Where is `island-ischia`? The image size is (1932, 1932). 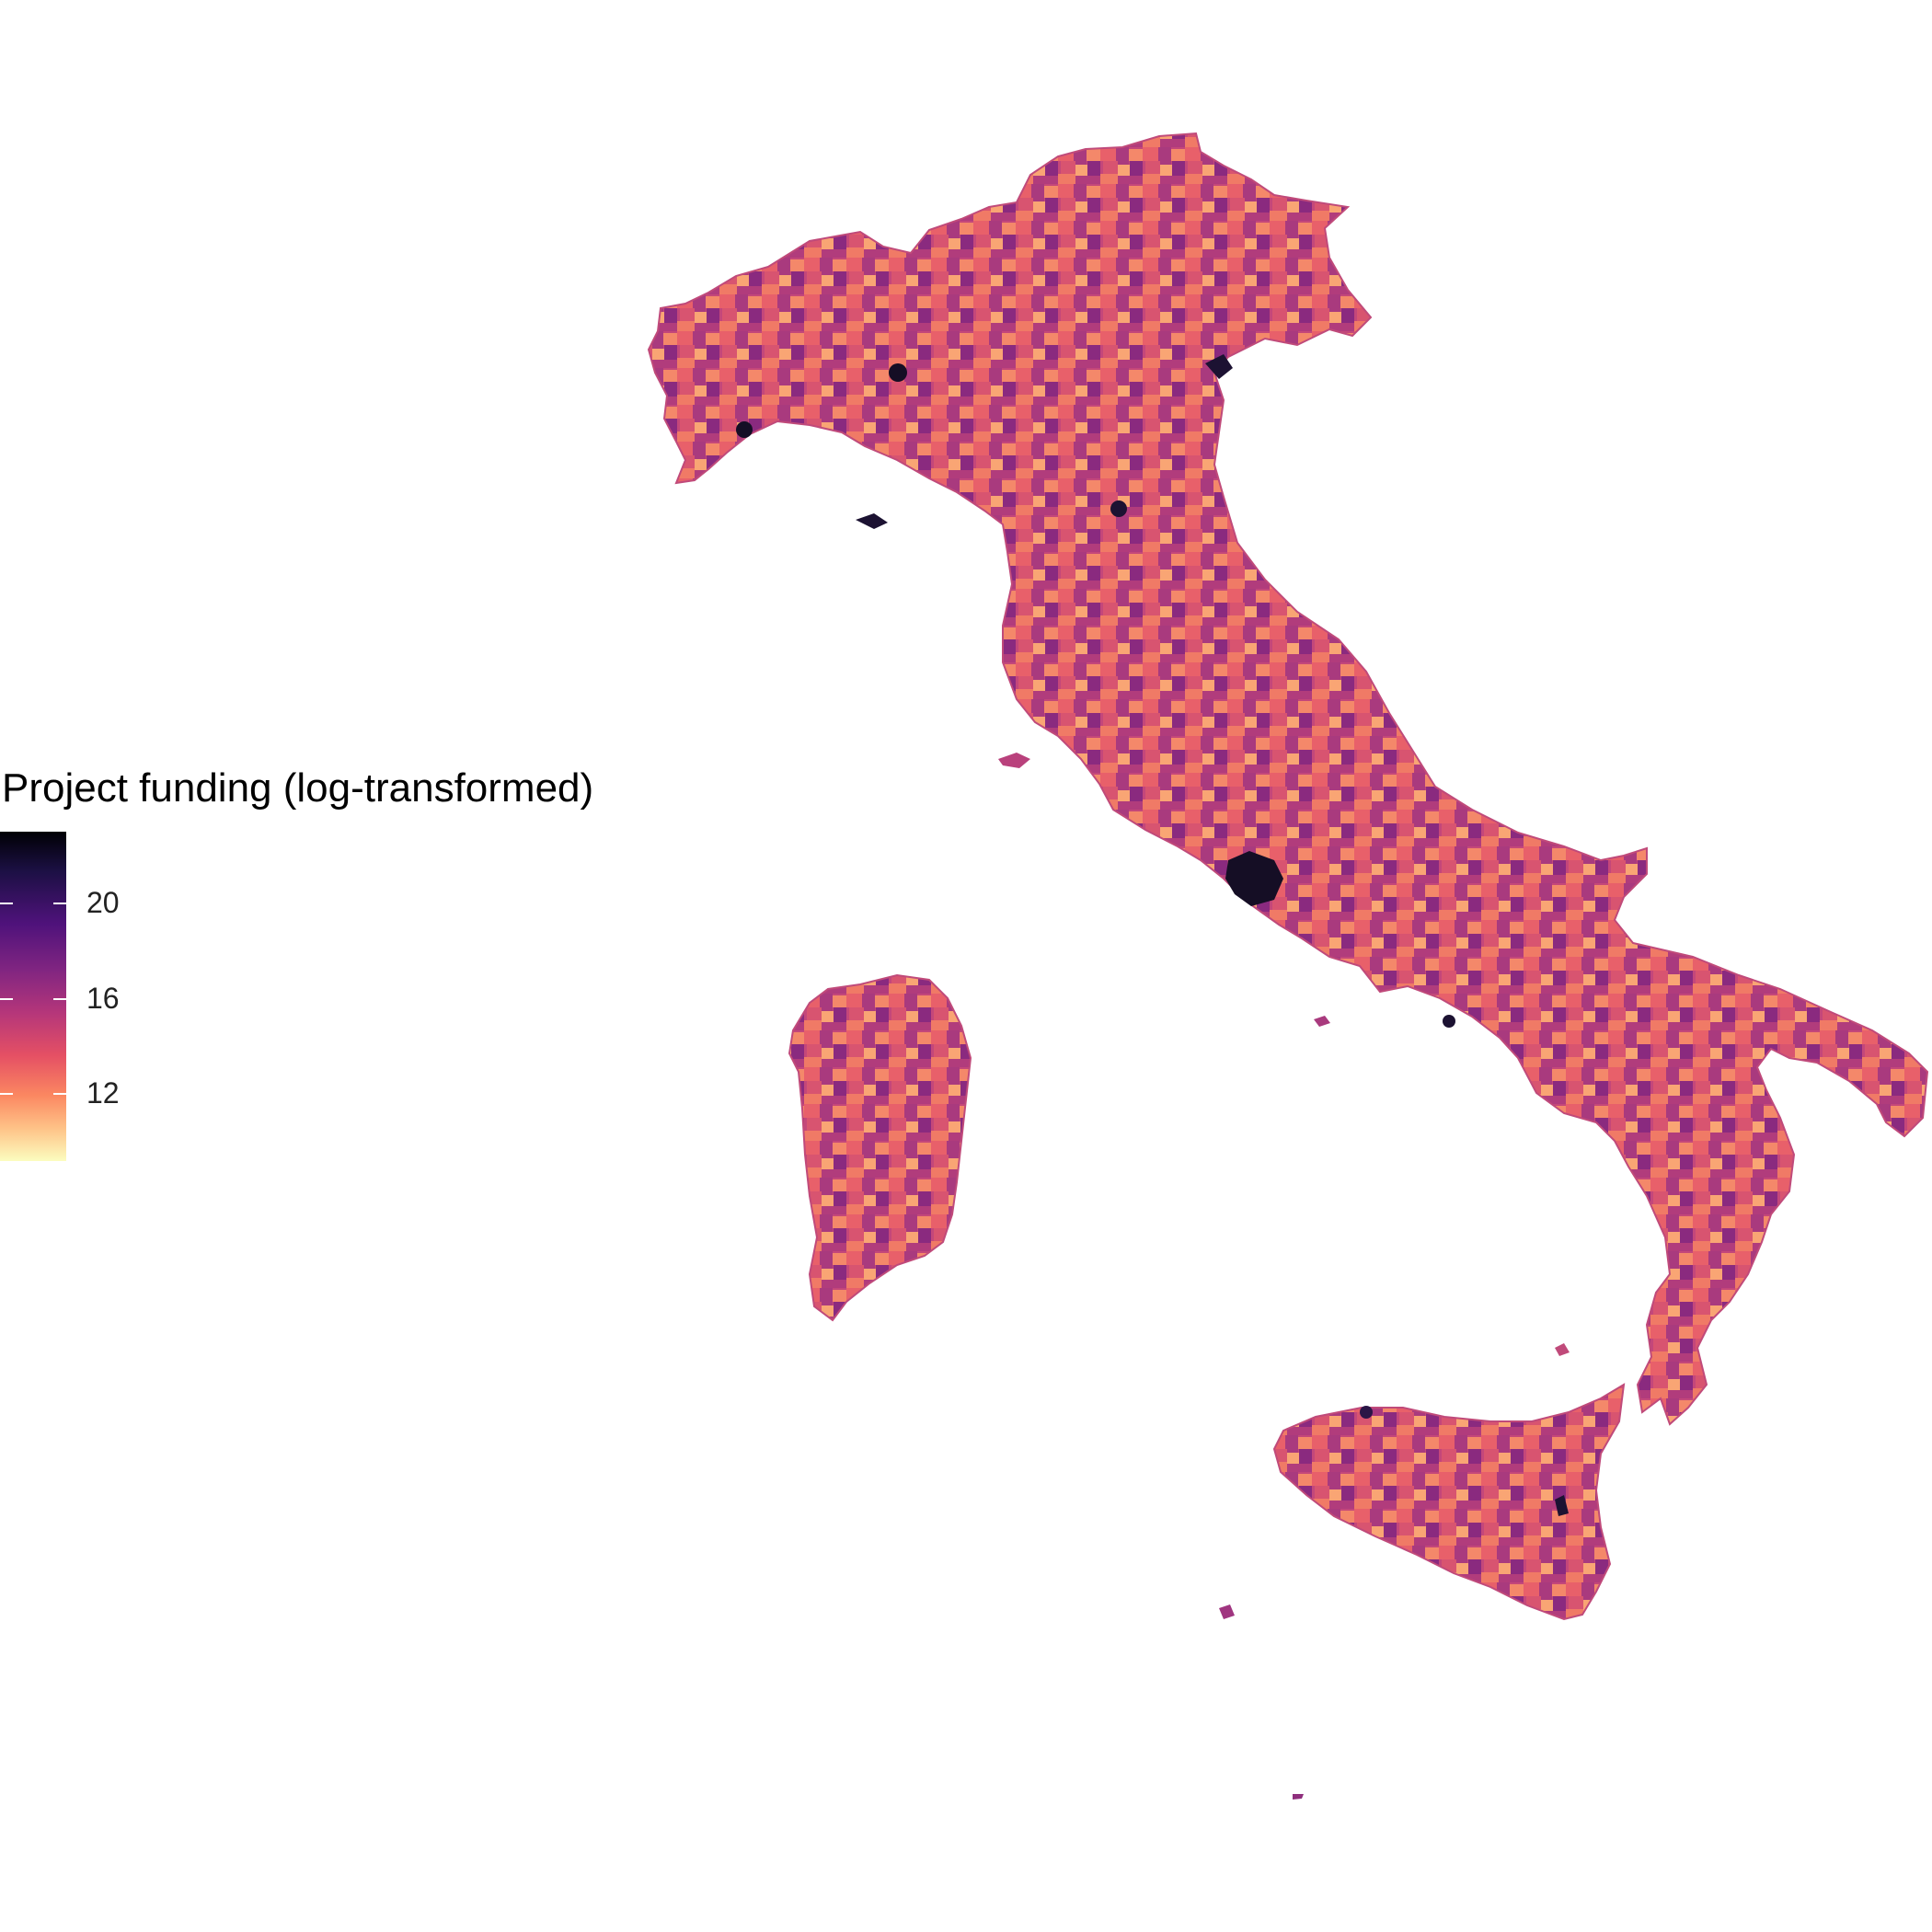
island-ischia is located at coordinates (1322, 1021).